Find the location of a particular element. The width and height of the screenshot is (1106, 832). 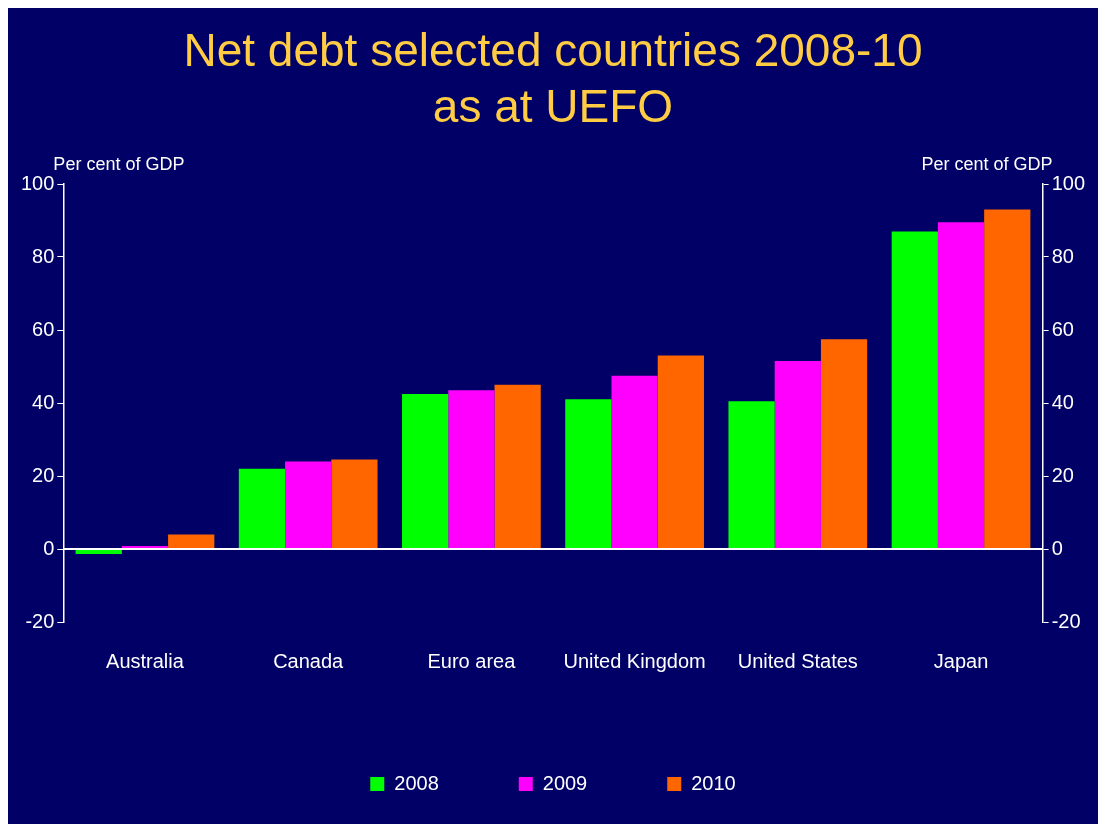

y-tick-label: 0 is located at coordinates (49, 547).